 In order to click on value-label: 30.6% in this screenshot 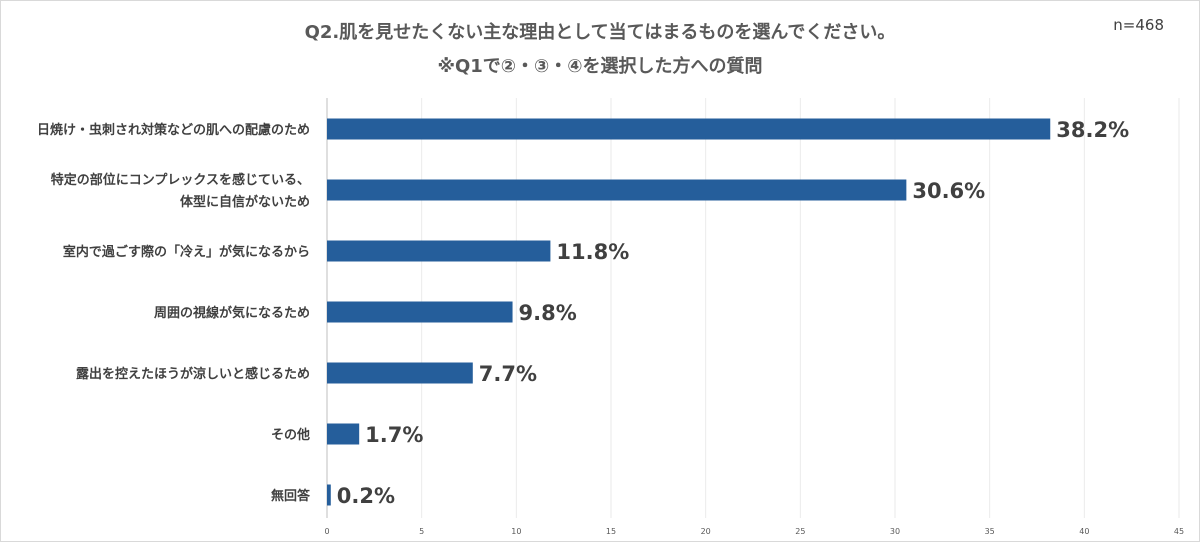, I will do `click(948, 191)`.